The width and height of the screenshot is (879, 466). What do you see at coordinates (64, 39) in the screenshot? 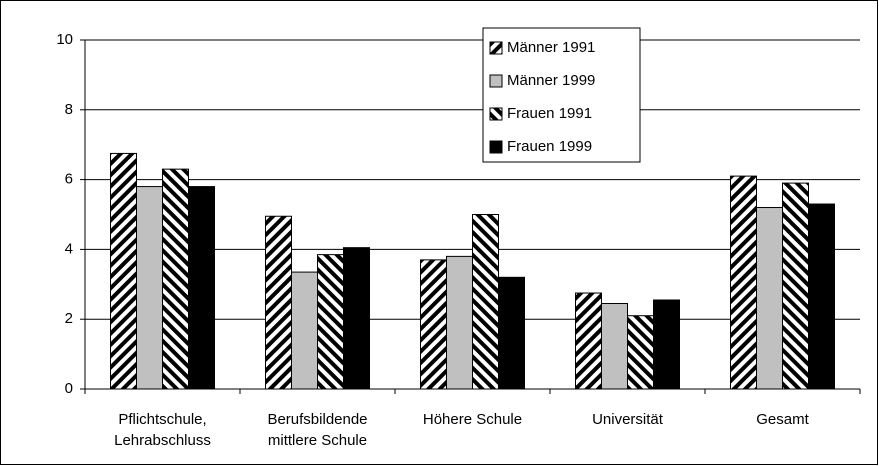
I see `y-tick-label: 10` at bounding box center [64, 39].